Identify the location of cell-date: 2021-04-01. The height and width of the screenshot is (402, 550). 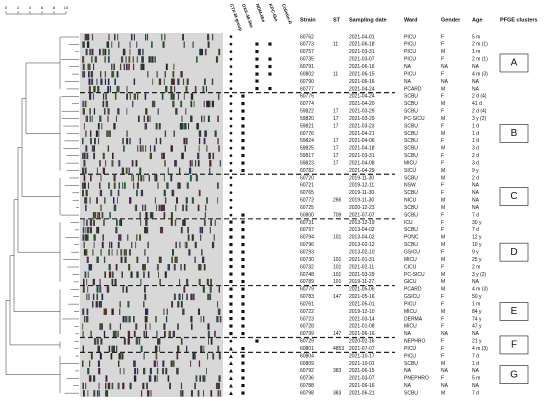
(362, 37).